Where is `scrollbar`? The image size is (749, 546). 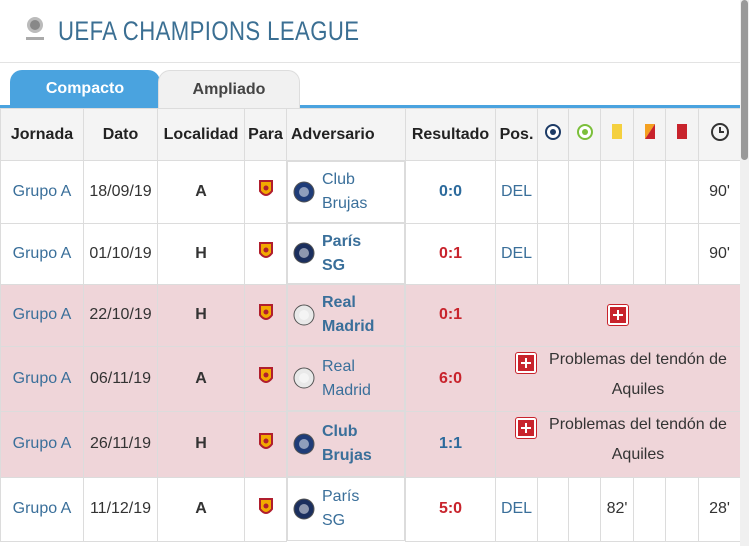
scrollbar is located at coordinates (744, 273).